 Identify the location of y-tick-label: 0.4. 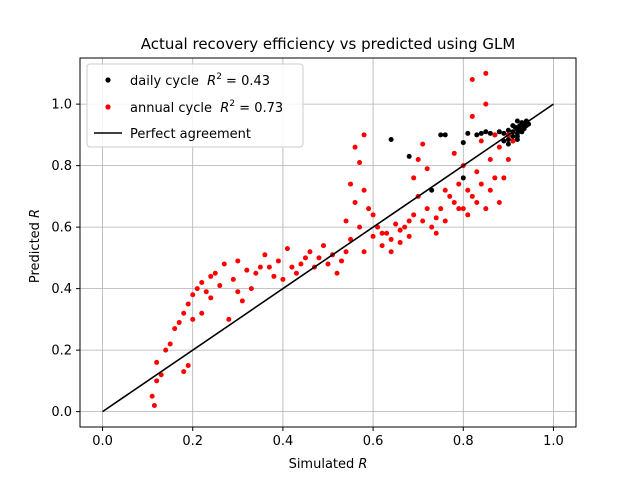
(61, 289).